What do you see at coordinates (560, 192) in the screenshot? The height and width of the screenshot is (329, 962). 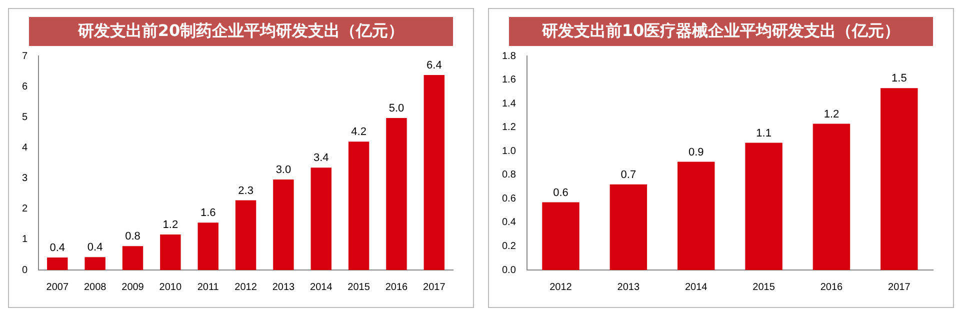 I see `data-label: 0.6` at bounding box center [560, 192].